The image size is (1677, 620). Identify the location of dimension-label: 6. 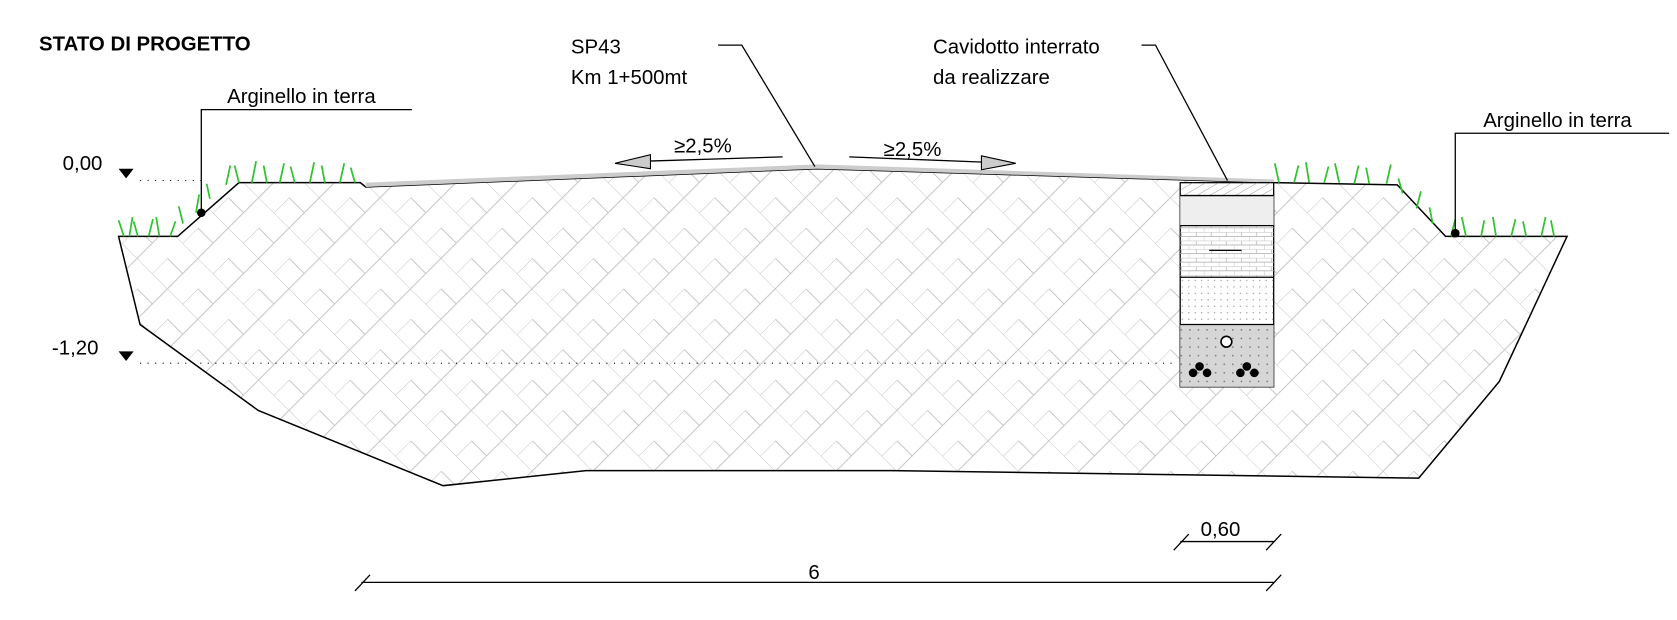
(813, 573).